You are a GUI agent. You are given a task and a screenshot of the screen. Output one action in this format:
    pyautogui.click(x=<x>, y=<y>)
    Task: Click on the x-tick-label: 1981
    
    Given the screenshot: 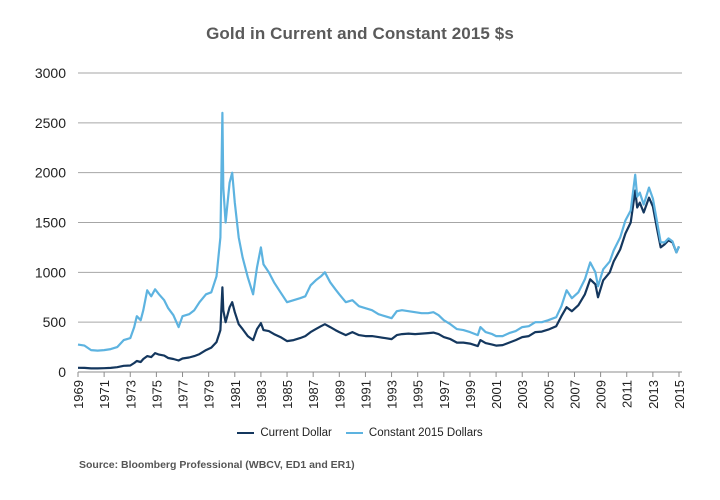 What is the action you would take?
    pyautogui.click(x=235, y=394)
    